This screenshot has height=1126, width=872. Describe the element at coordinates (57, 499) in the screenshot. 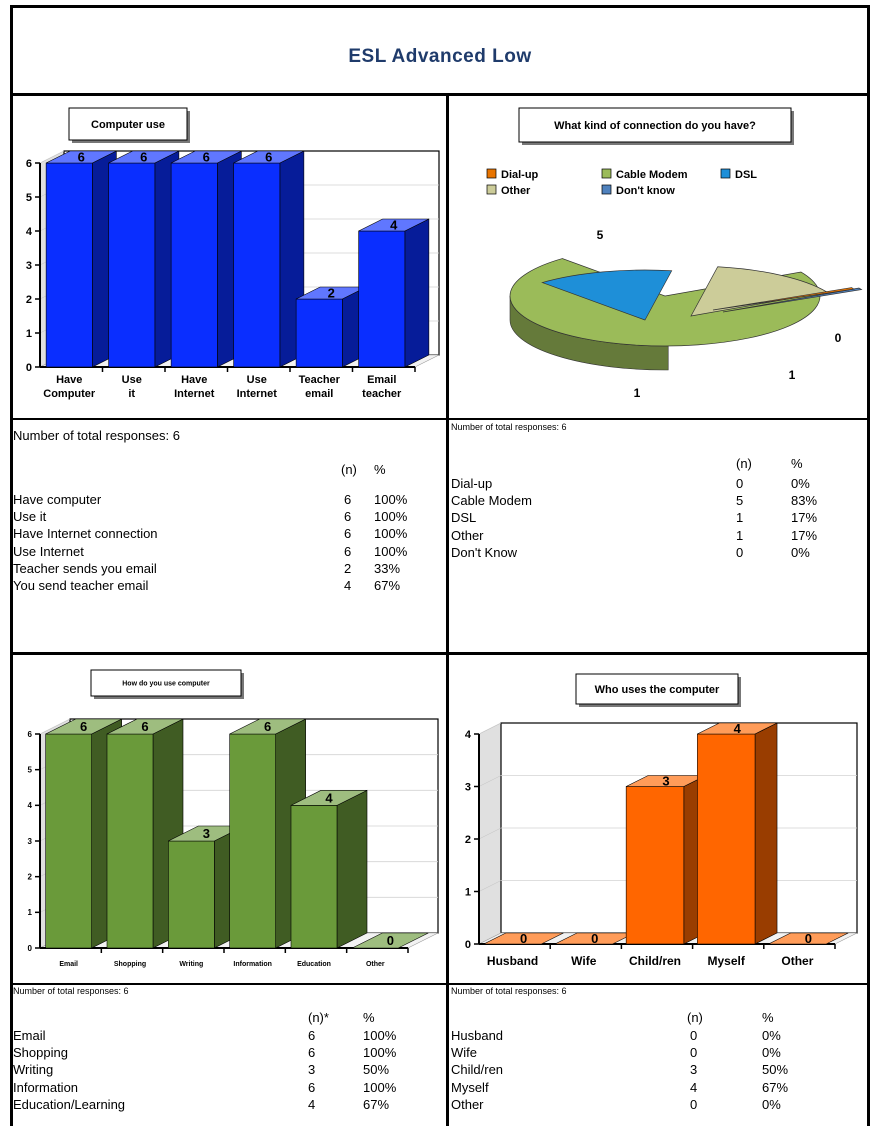

I see `row-label: Have computer` at that location.